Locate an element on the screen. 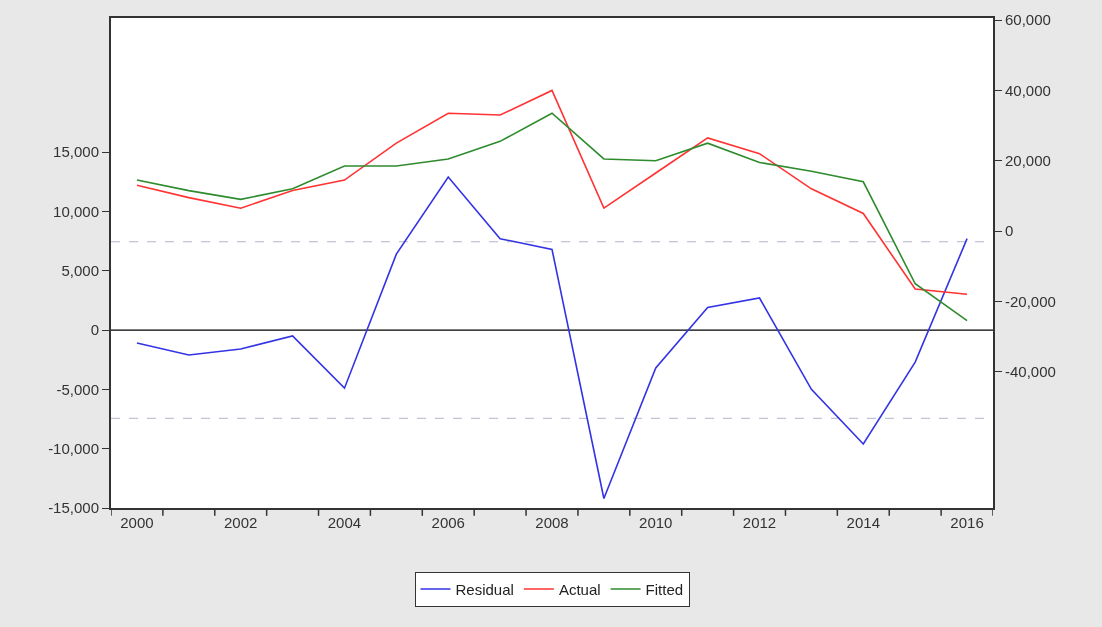 Image resolution: width=1102 pixels, height=627 pixels. y2-tick-label: -20,000 is located at coordinates (1030, 301).